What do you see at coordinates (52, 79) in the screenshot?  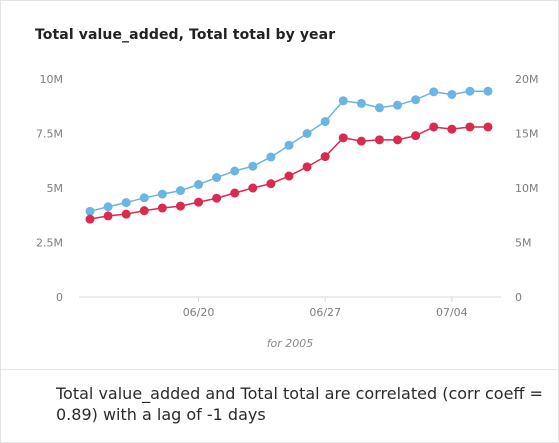 I see `y-left-tick-label: 10M` at bounding box center [52, 79].